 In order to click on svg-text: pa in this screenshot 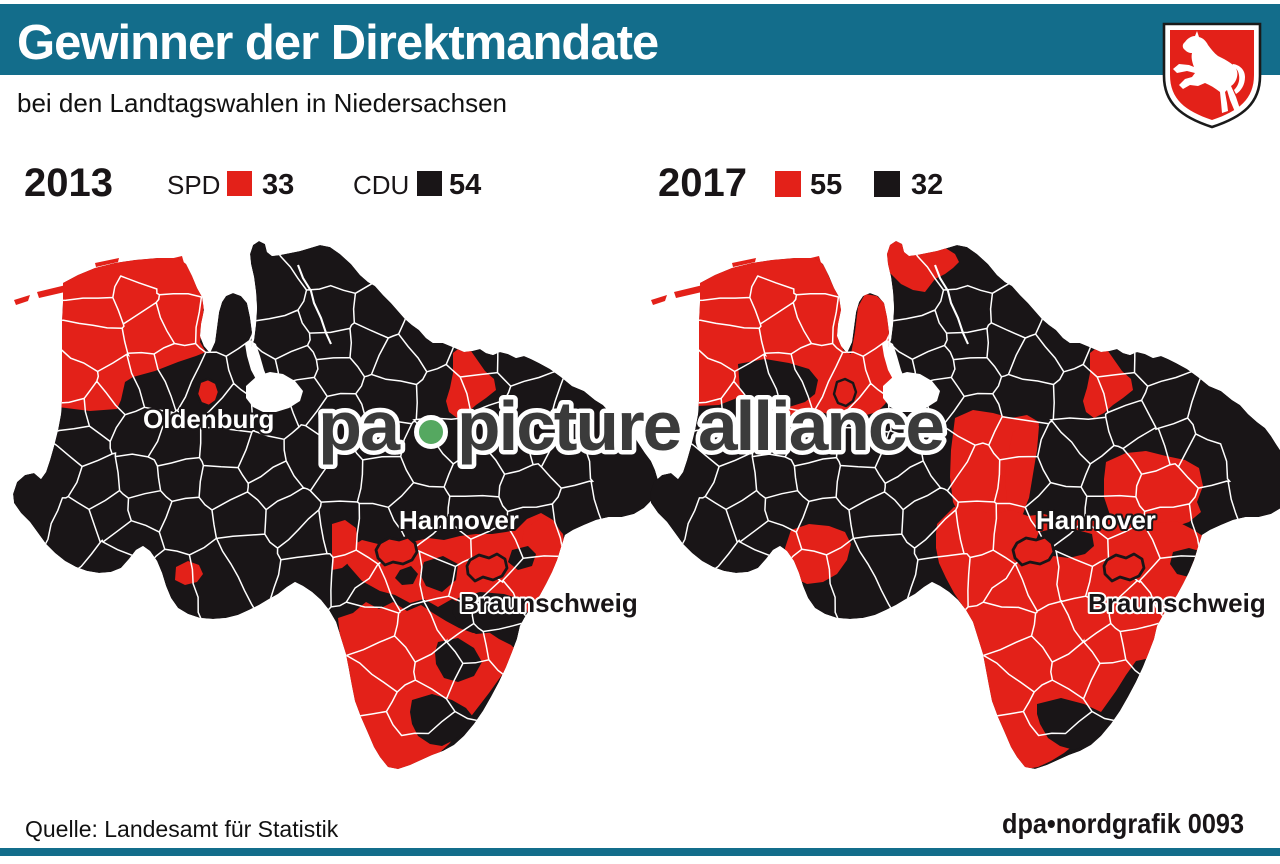, I will do `click(359, 426)`.